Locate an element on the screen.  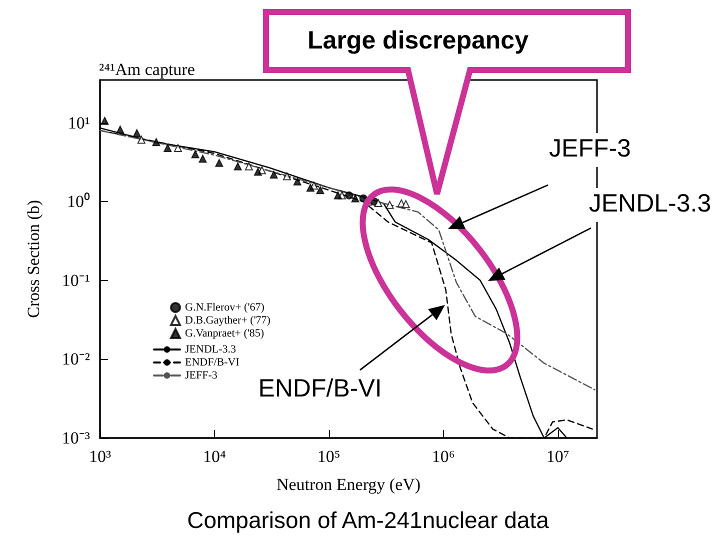
x-tick-label: 10⁴ is located at coordinates (214, 456).